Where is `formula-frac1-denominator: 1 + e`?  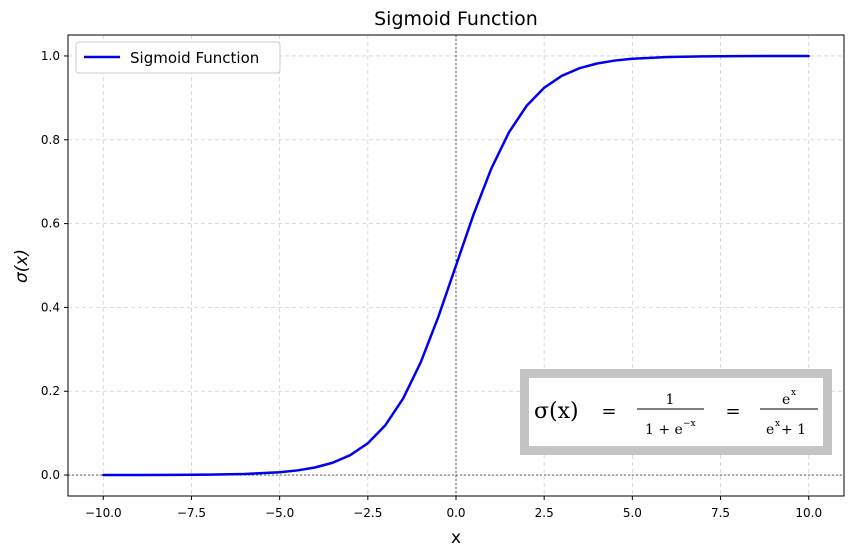
formula-frac1-denominator: 1 + e is located at coordinates (664, 430).